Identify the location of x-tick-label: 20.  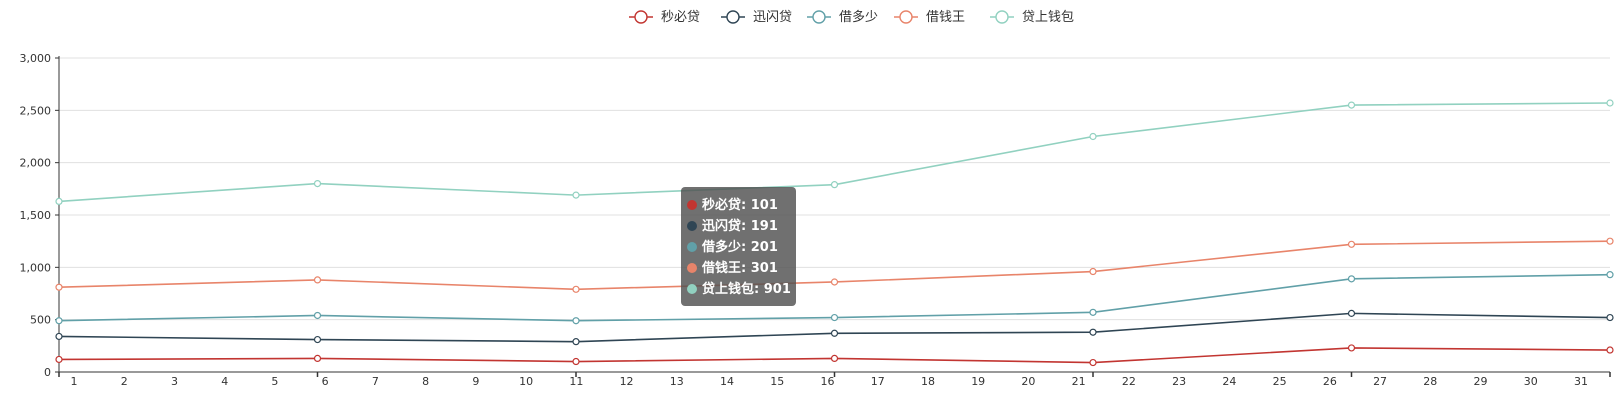
(1028, 381).